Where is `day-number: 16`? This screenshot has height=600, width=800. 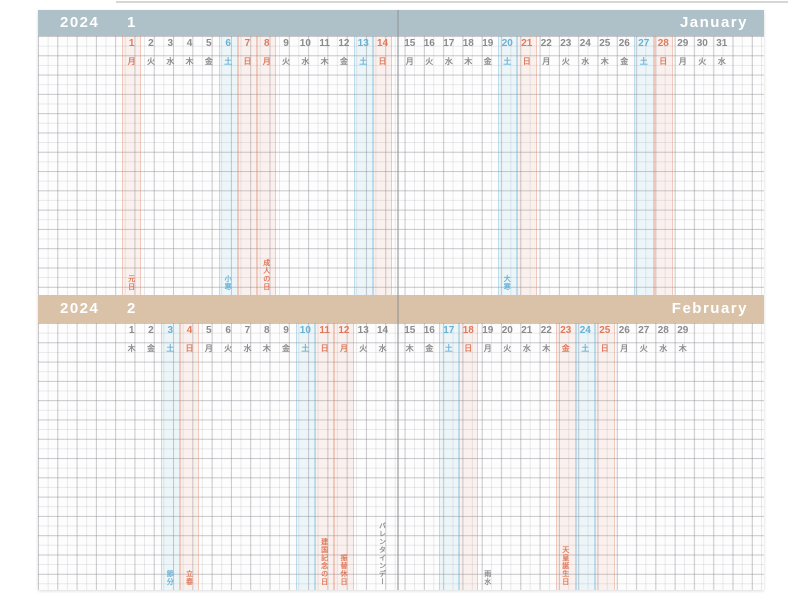 day-number: 16 is located at coordinates (429, 43).